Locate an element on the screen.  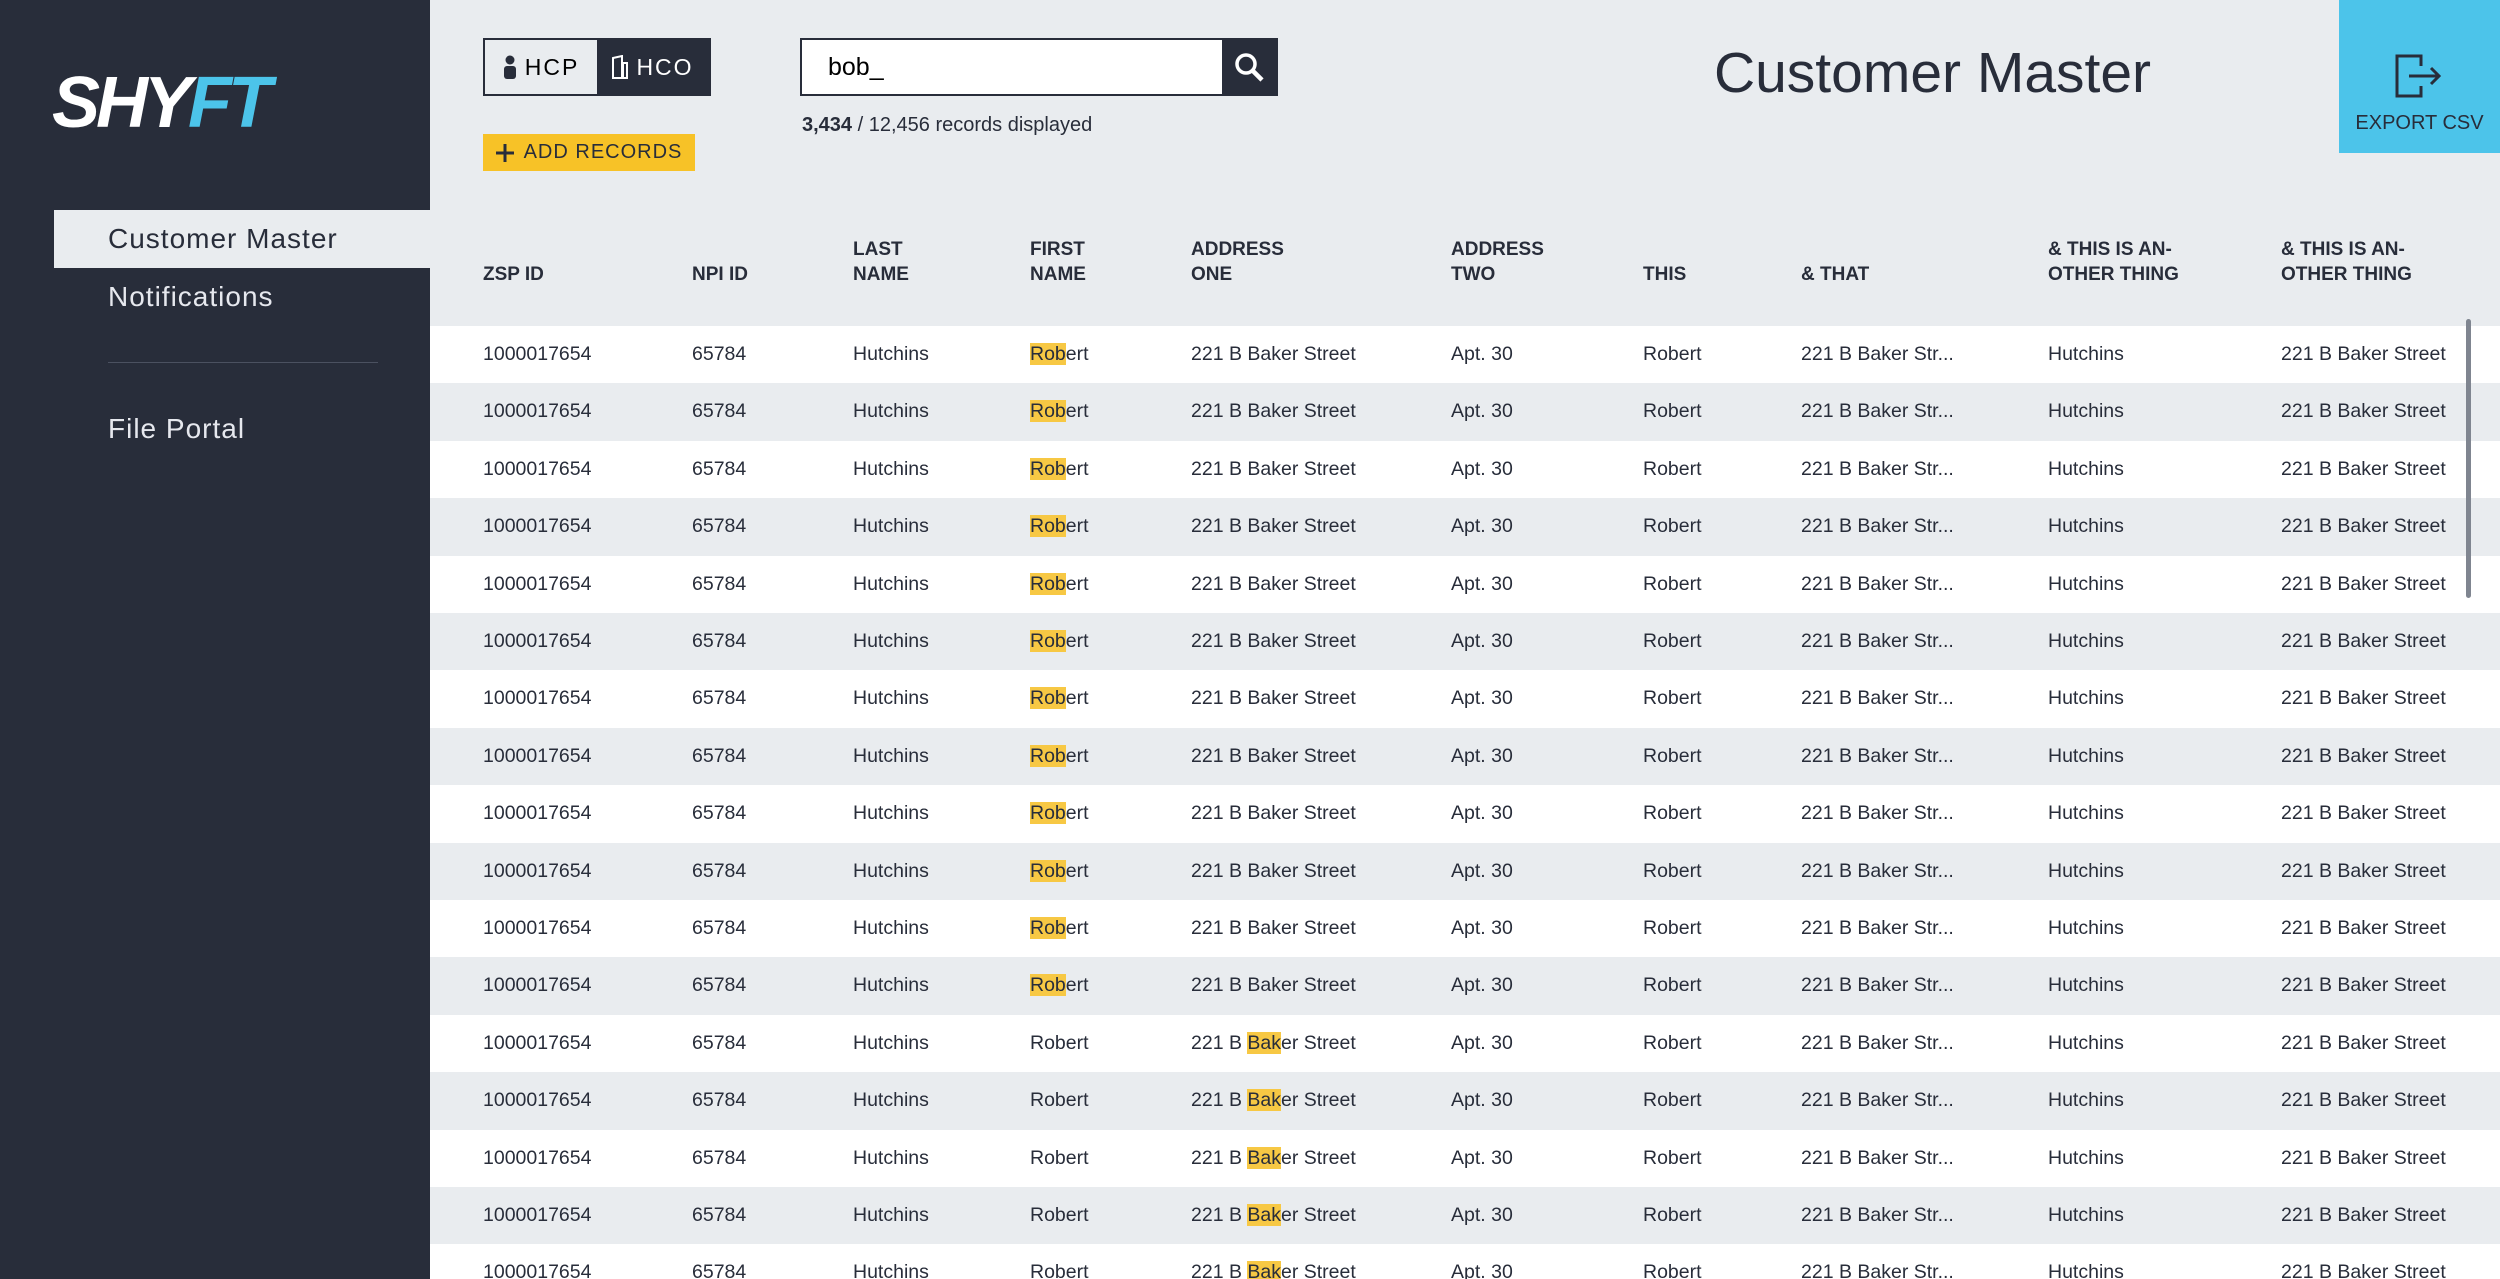
toggle-hcp: HCP is located at coordinates (541, 67).